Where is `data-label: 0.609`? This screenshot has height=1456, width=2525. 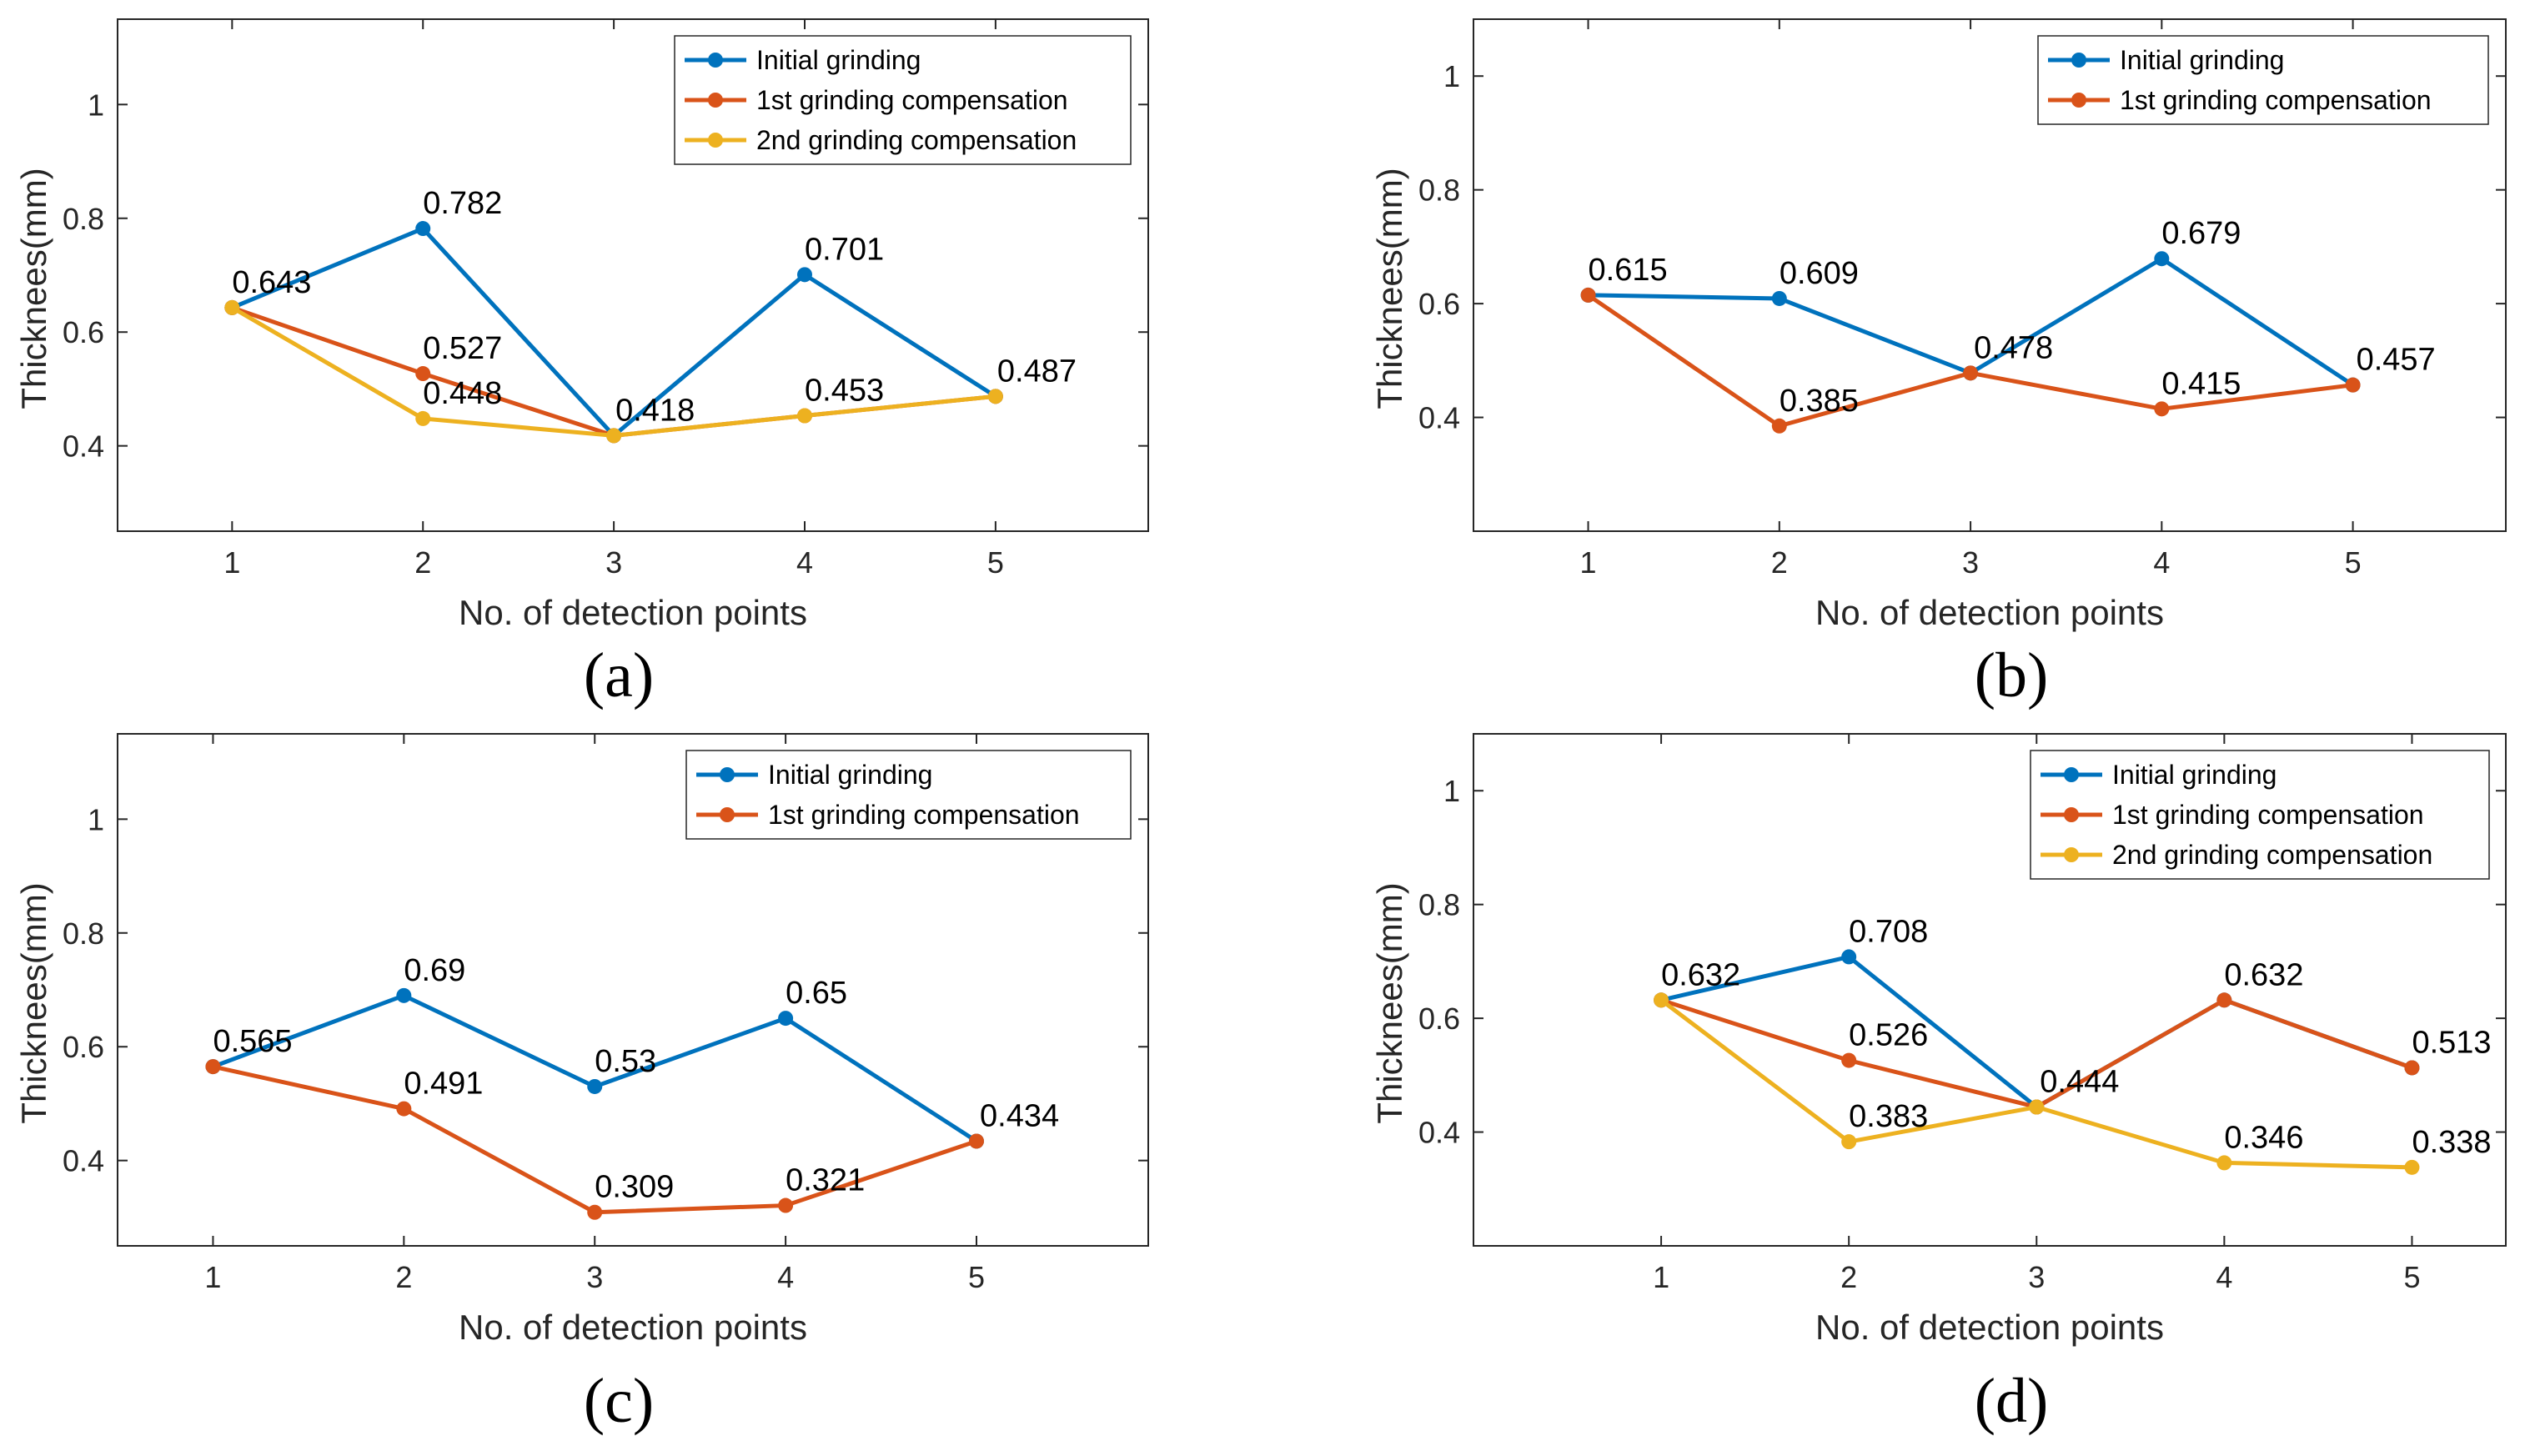 data-label: 0.609 is located at coordinates (1819, 273).